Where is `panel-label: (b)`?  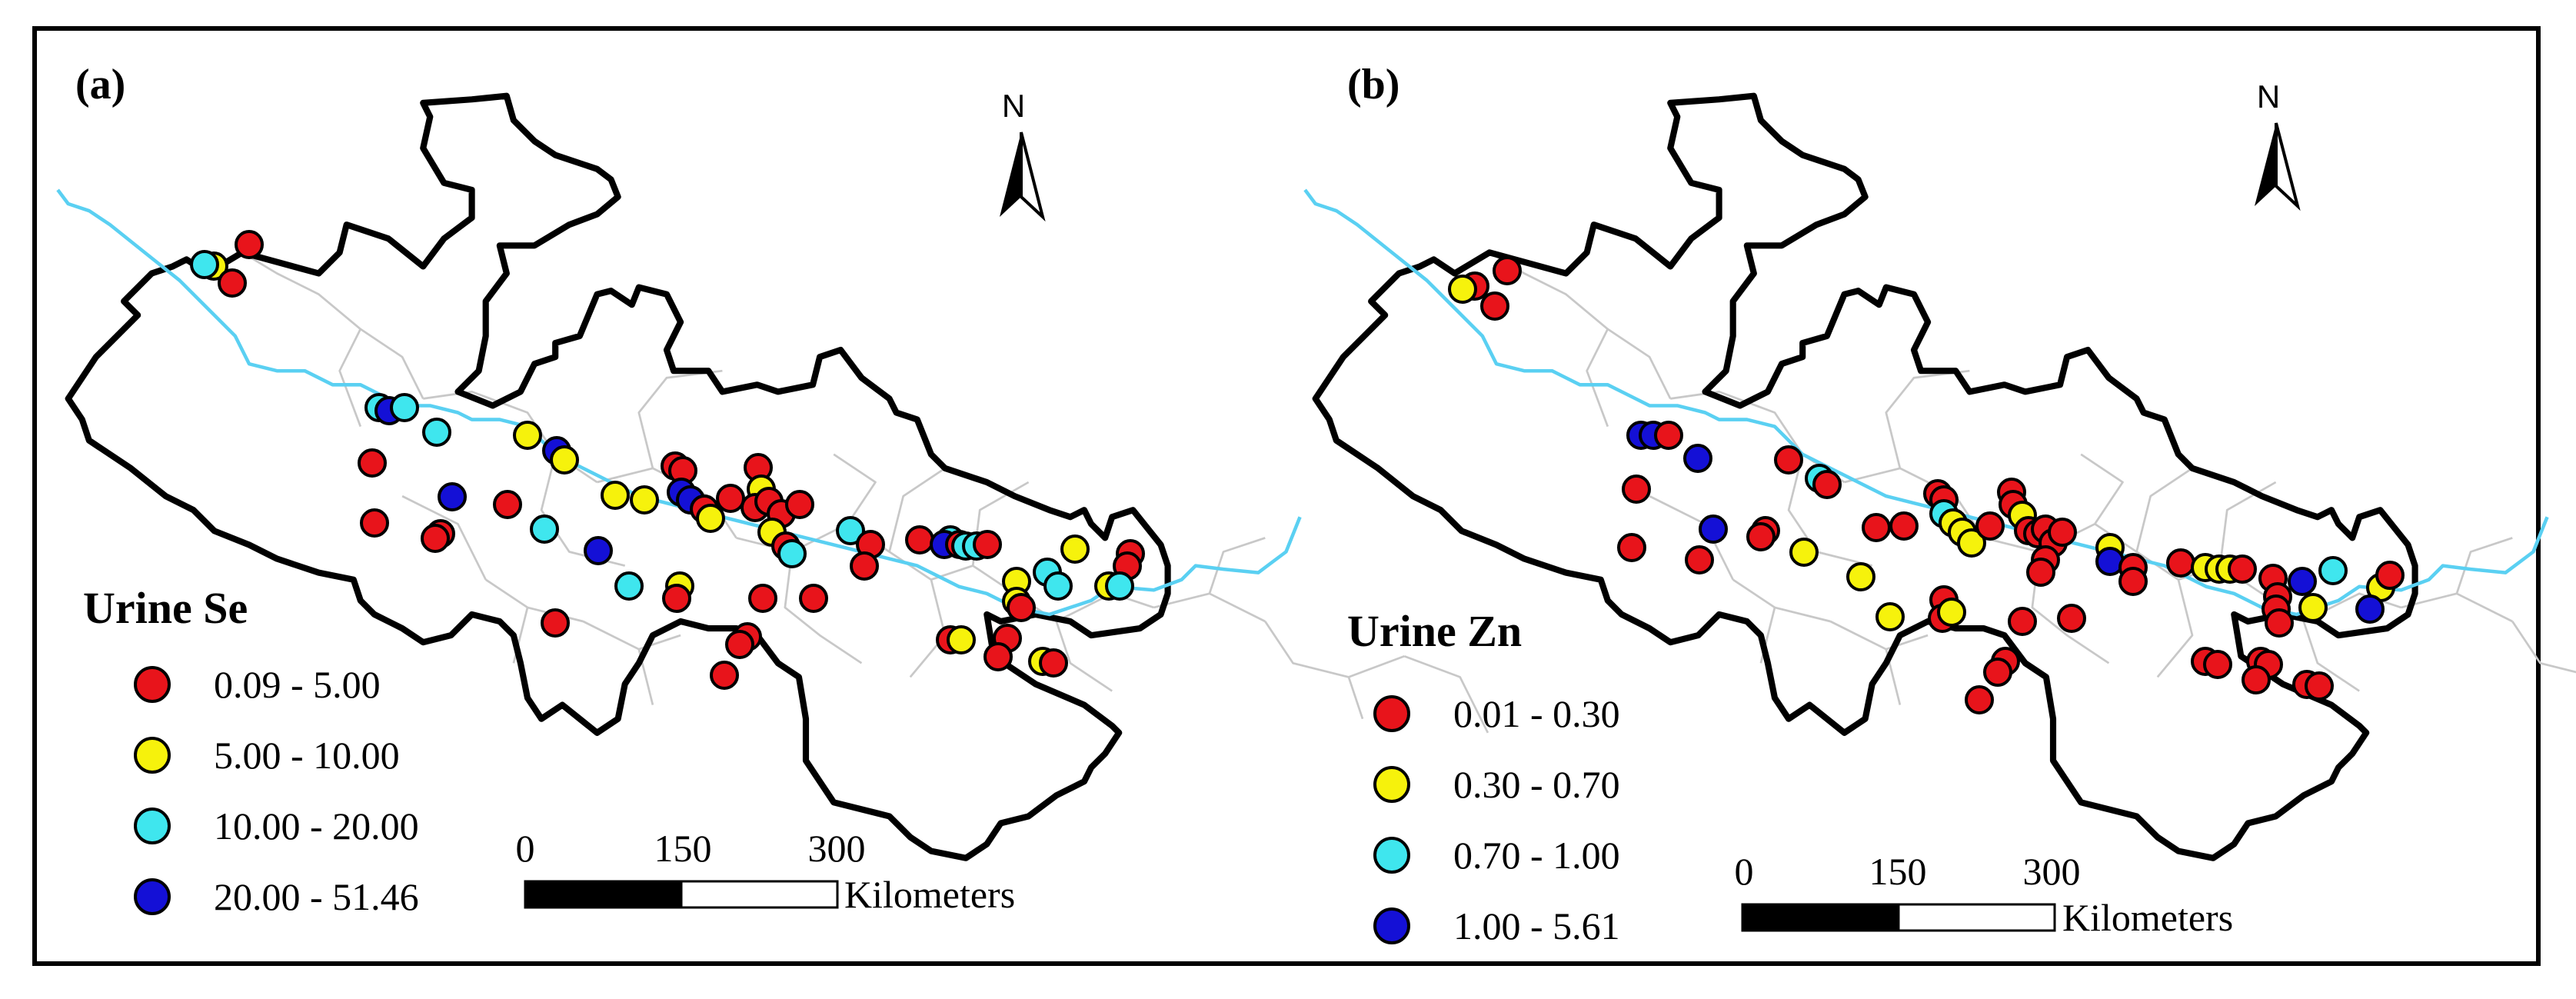
panel-label: (b) is located at coordinates (1373, 84).